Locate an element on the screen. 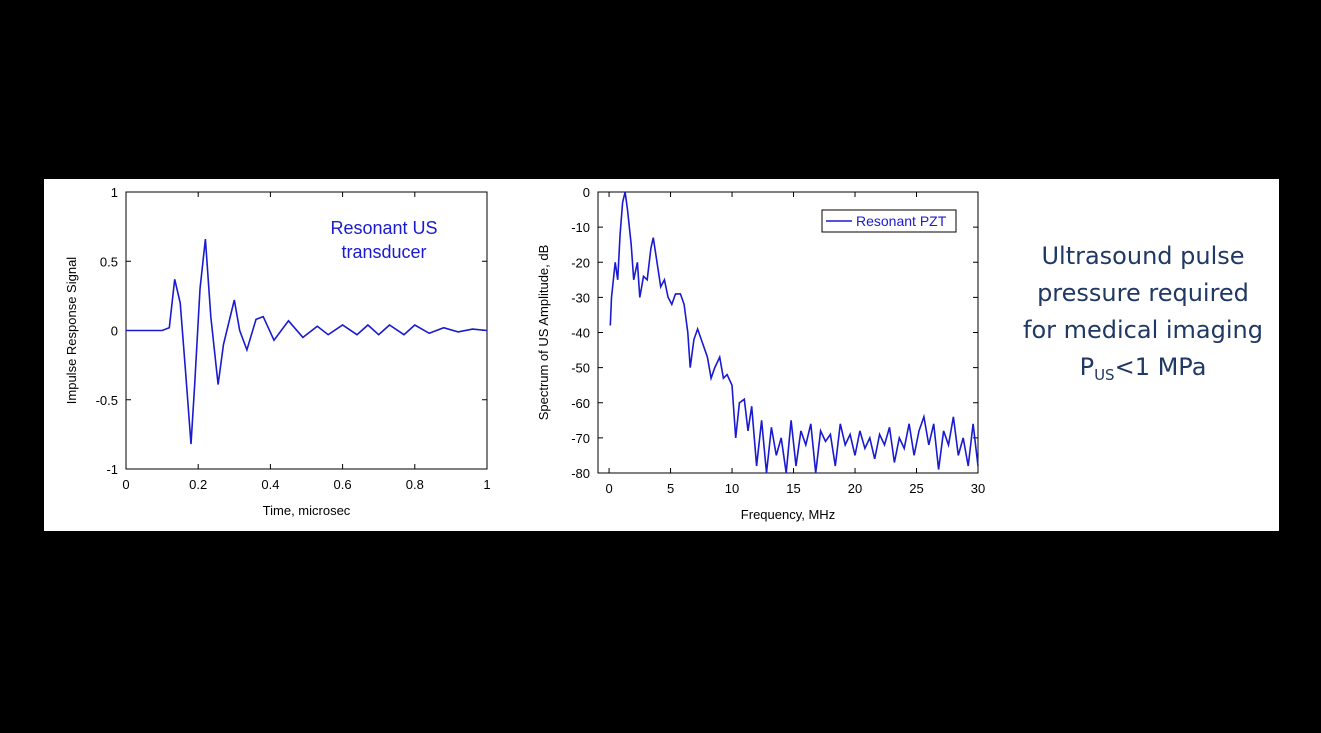 Image resolution: width=1321 pixels, height=733 pixels. y-tick-label: 1 is located at coordinates (114, 192).